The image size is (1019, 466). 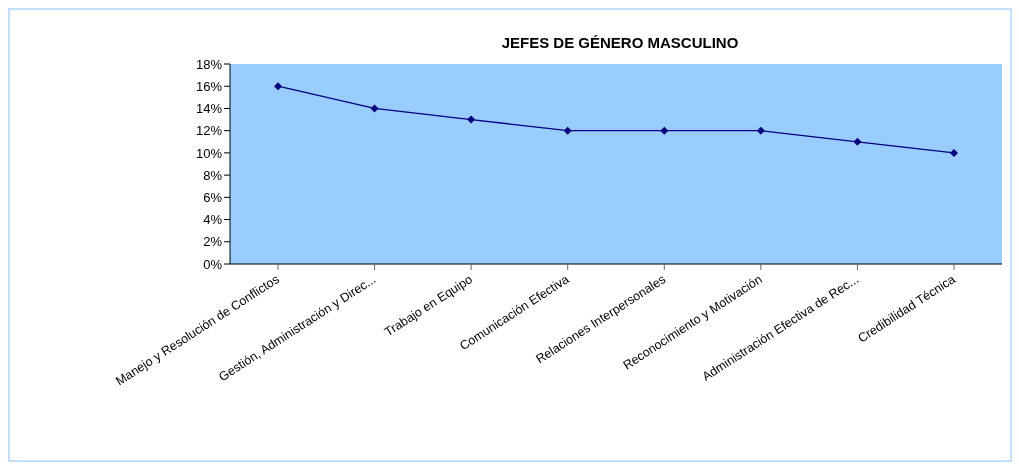 What do you see at coordinates (209, 109) in the screenshot?
I see `y-tick-label: 14%` at bounding box center [209, 109].